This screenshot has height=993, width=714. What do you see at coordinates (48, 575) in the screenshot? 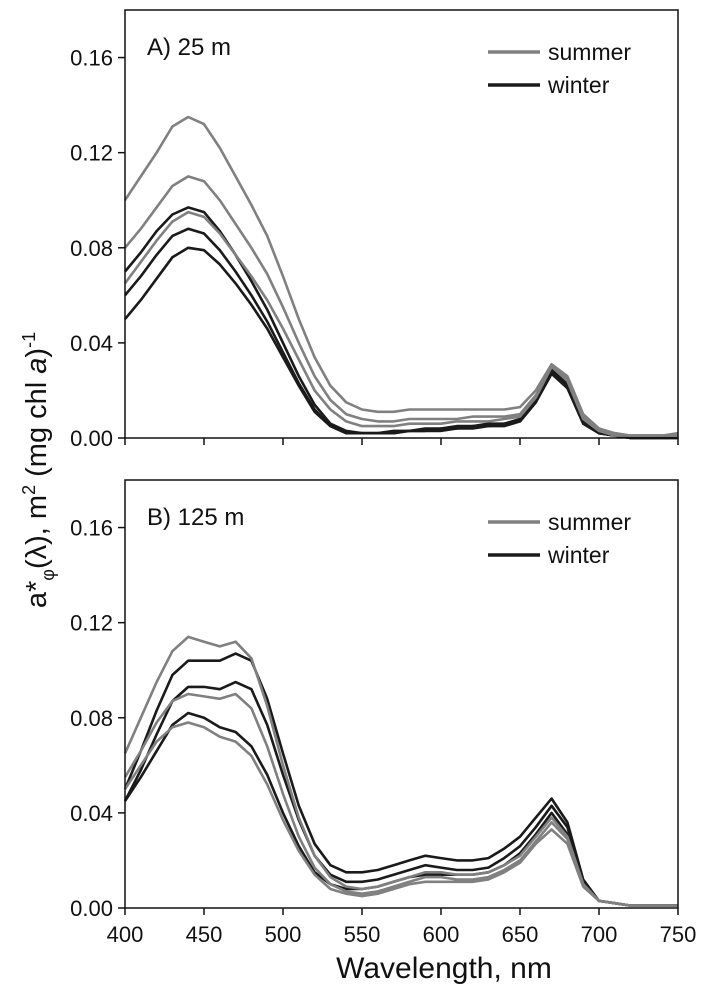
I see `y-label-part: φ` at bounding box center [48, 575].